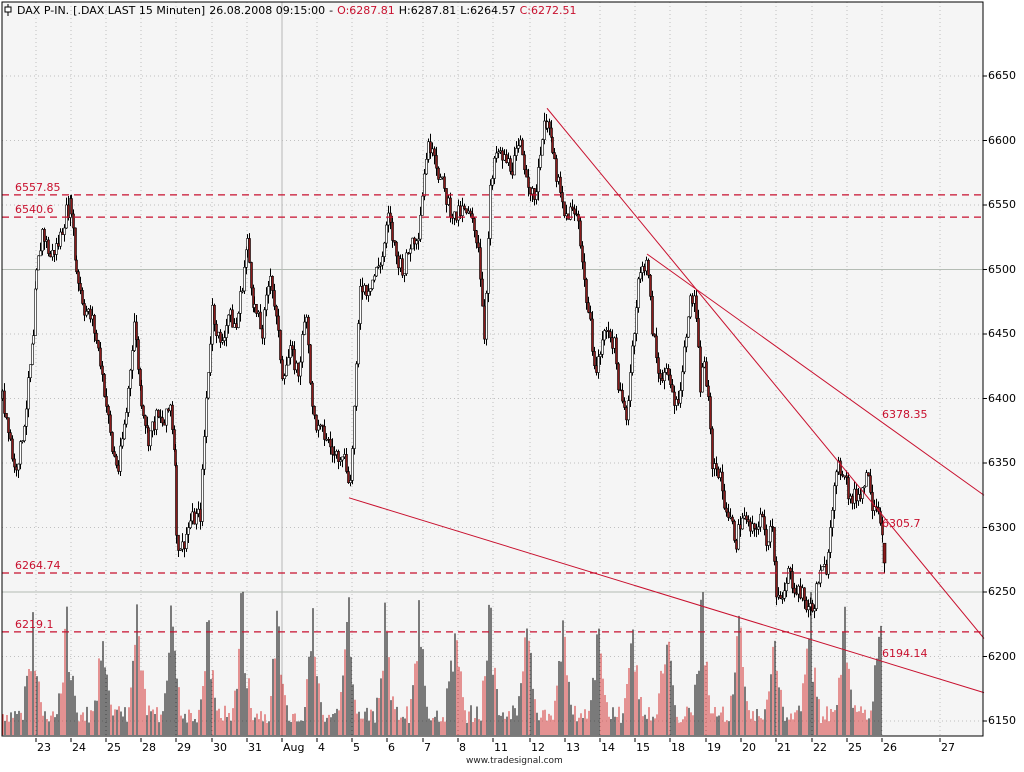 The height and width of the screenshot is (772, 1024). Describe the element at coordinates (114, 747) in the screenshot. I see `x-tick-label: 25` at that location.